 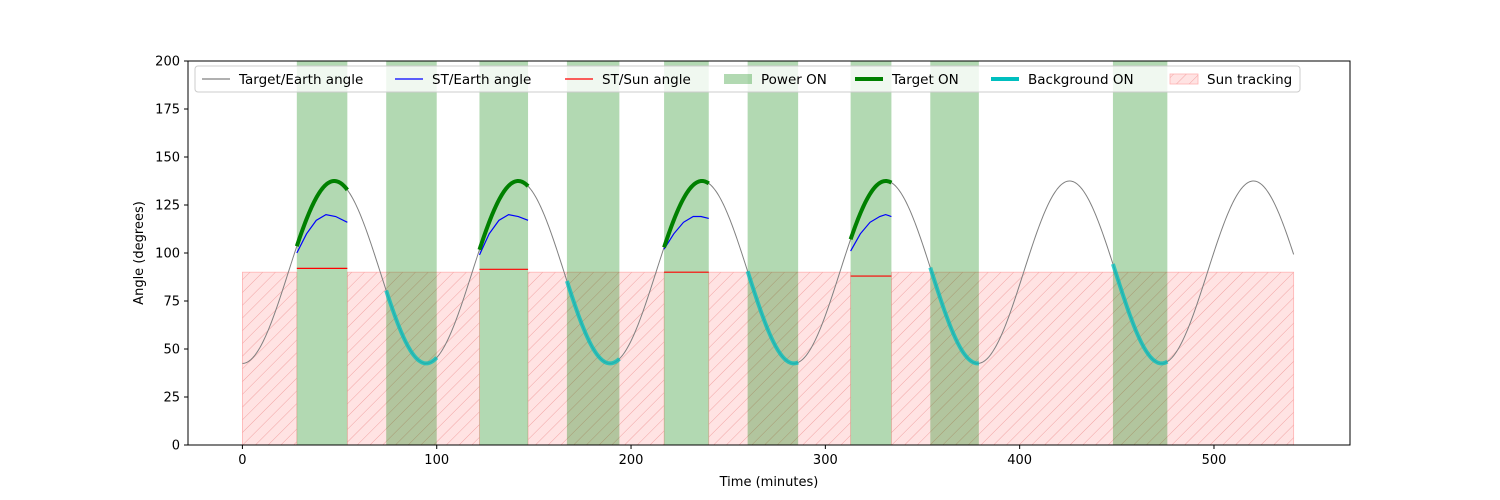 I want to click on legend-item: Sun tracking, so click(x=1230, y=80).